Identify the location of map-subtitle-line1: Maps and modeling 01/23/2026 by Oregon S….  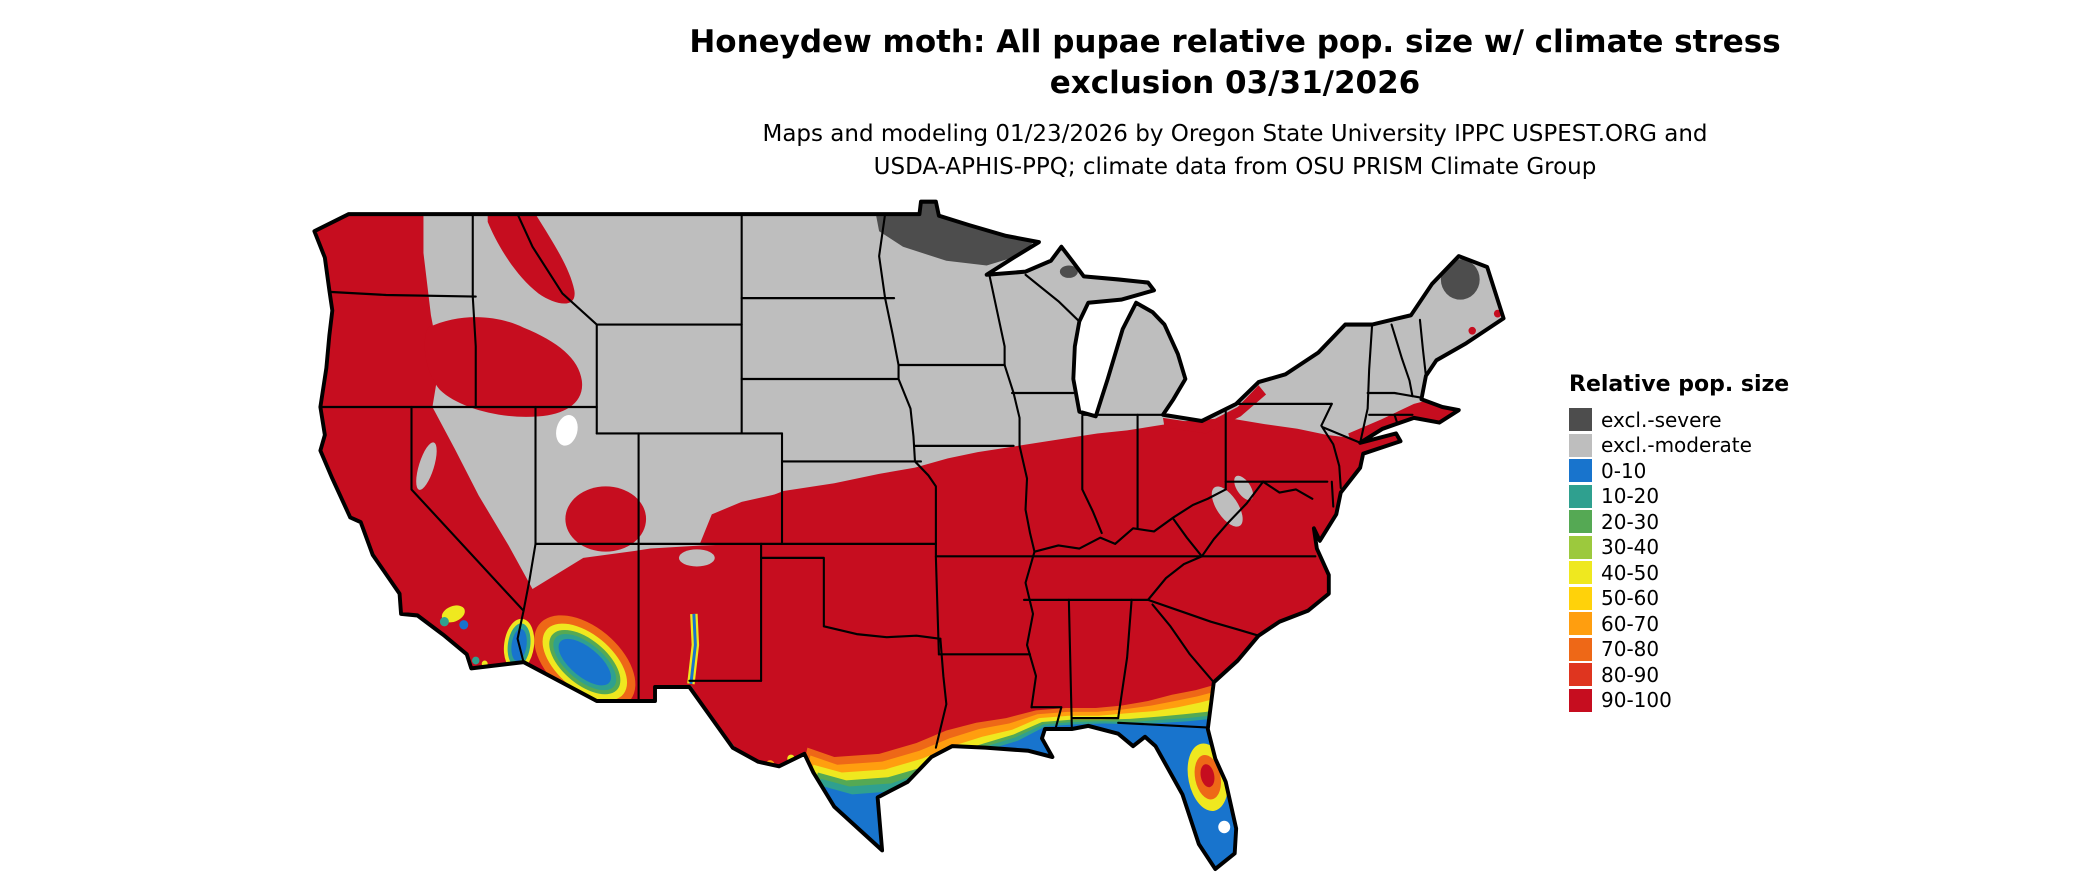
(1235, 134).